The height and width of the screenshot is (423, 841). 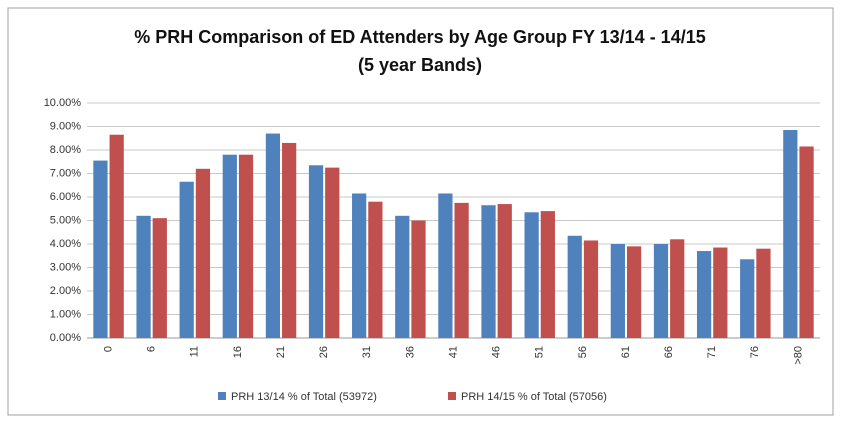 What do you see at coordinates (65, 267) in the screenshot?
I see `y-tick-label: 3.00%` at bounding box center [65, 267].